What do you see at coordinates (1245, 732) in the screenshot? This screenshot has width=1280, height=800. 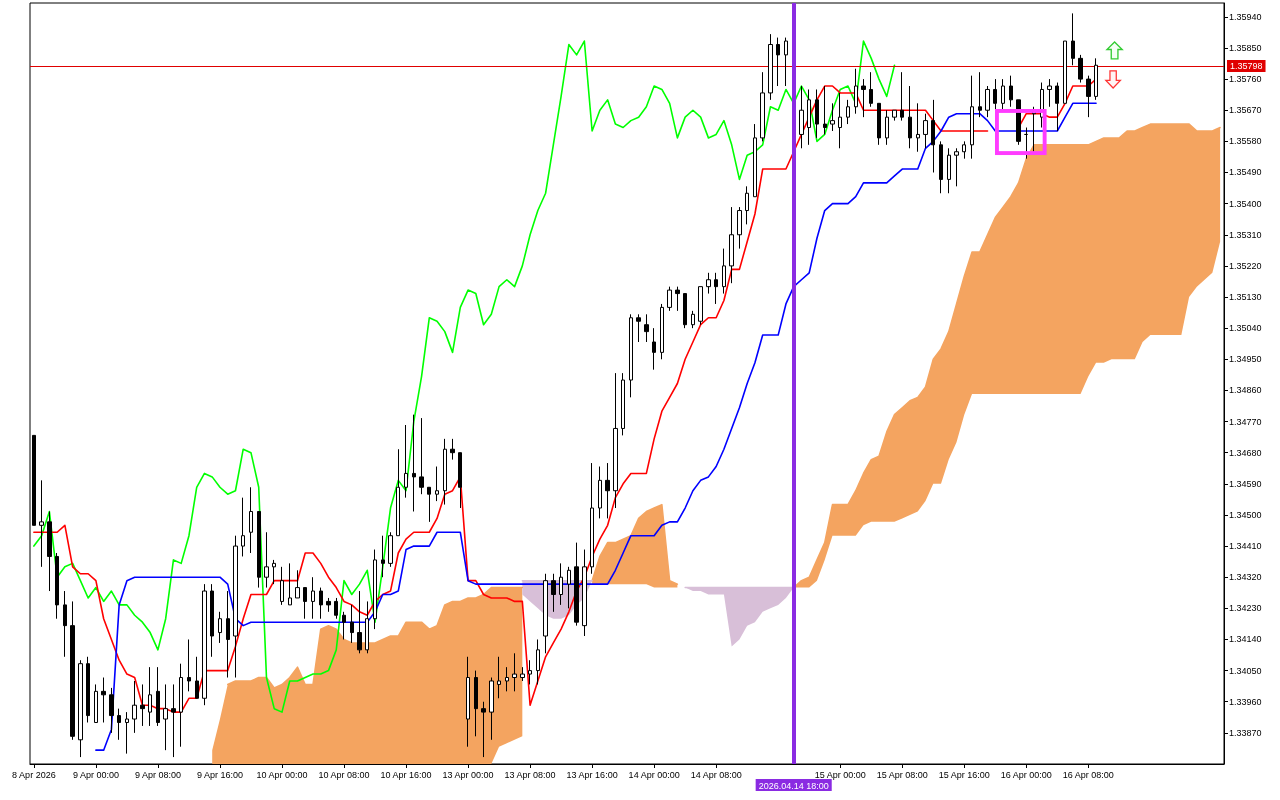 I see `y-tick-label: 1.33870` at bounding box center [1245, 732].